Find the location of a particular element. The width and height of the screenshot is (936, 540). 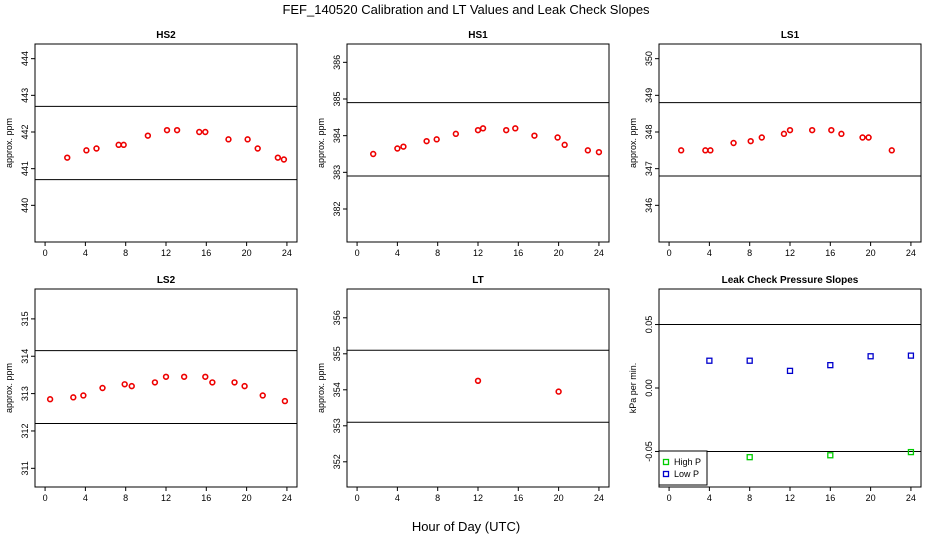

y-tick-label: 347 is located at coordinates (649, 168).